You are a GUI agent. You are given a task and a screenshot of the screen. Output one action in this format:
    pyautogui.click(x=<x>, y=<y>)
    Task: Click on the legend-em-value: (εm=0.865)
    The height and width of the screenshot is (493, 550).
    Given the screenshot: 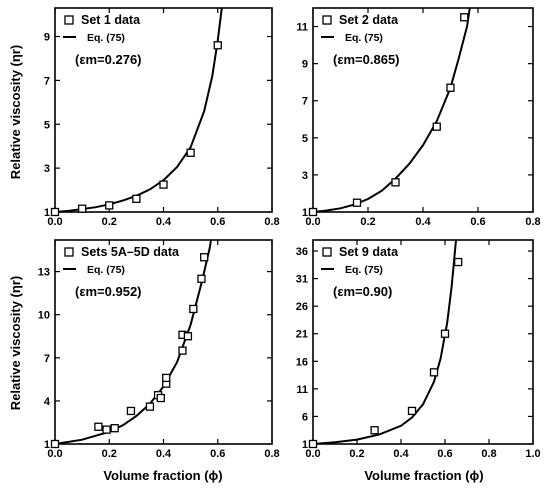 What is the action you would take?
    pyautogui.click(x=366, y=59)
    